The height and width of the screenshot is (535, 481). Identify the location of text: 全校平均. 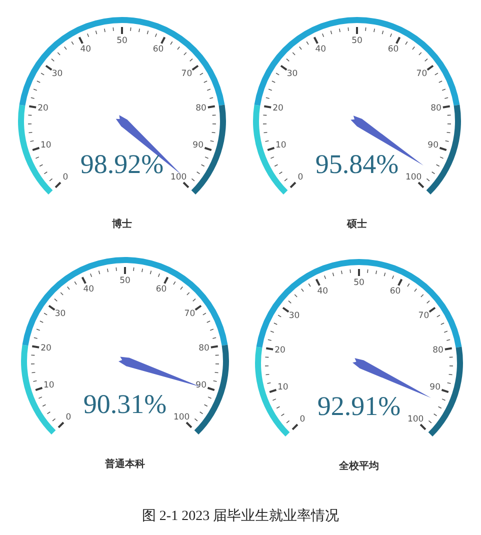
(358, 466).